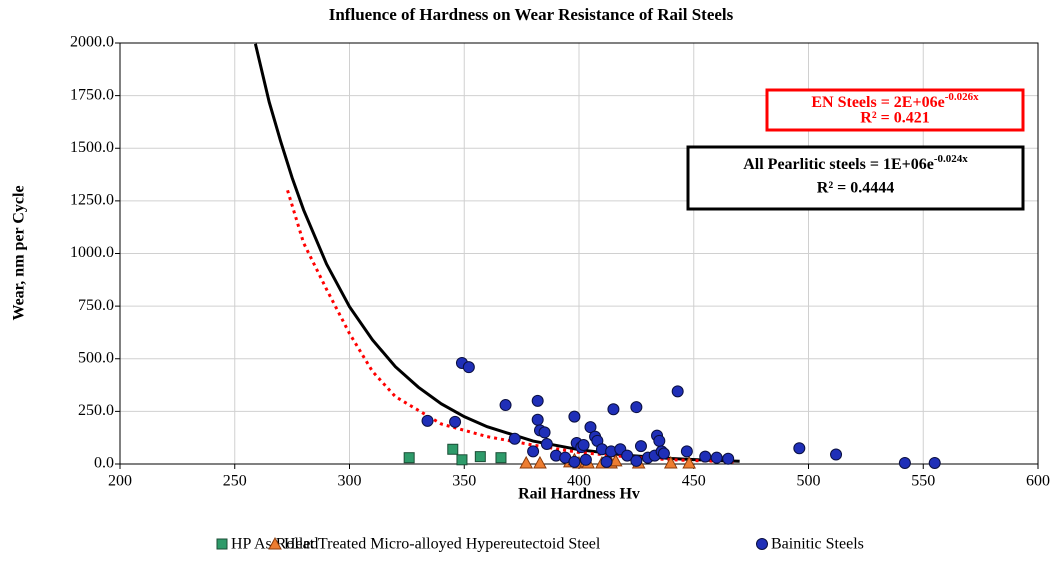 The width and height of the screenshot is (1057, 577). I want to click on y-tick-label: 500.0, so click(96, 357).